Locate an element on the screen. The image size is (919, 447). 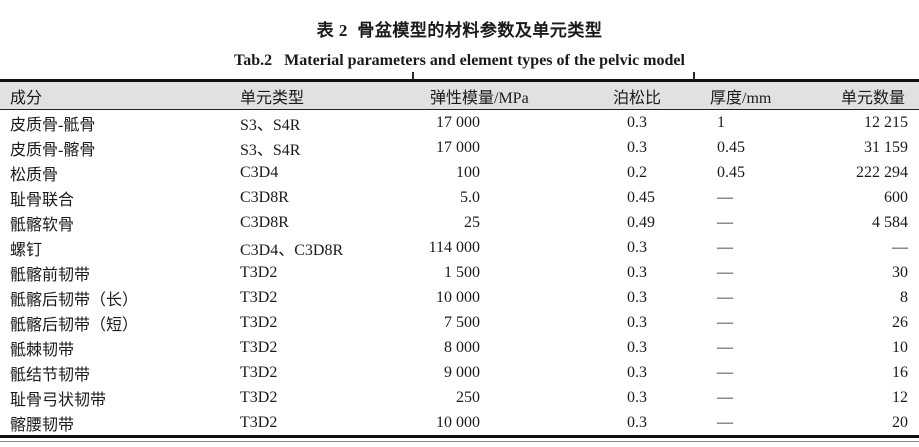
table-row: 皮质骨-骶骨 S3、S4R 17 000 0.3 1 12 215 is located at coordinates (459, 123).